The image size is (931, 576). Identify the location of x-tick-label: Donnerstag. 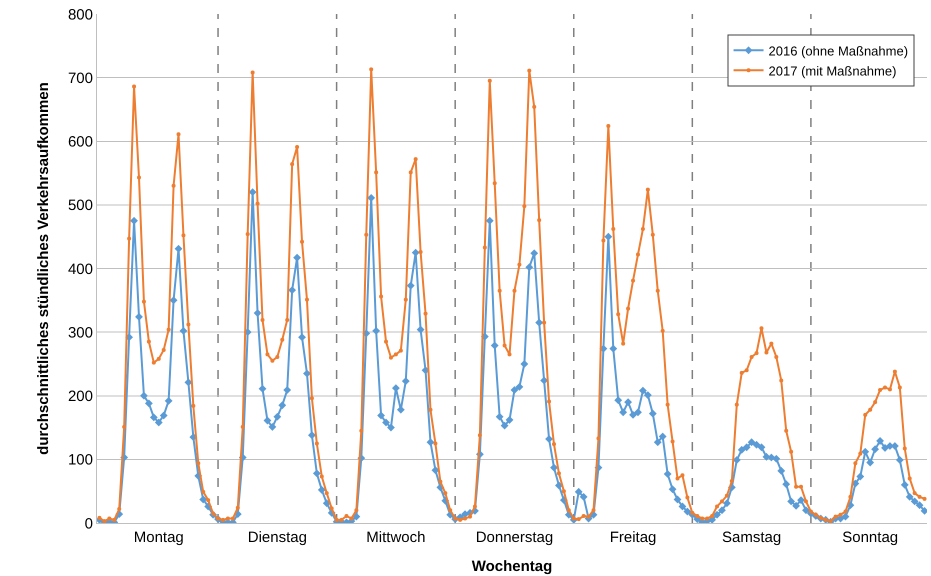
(515, 537).